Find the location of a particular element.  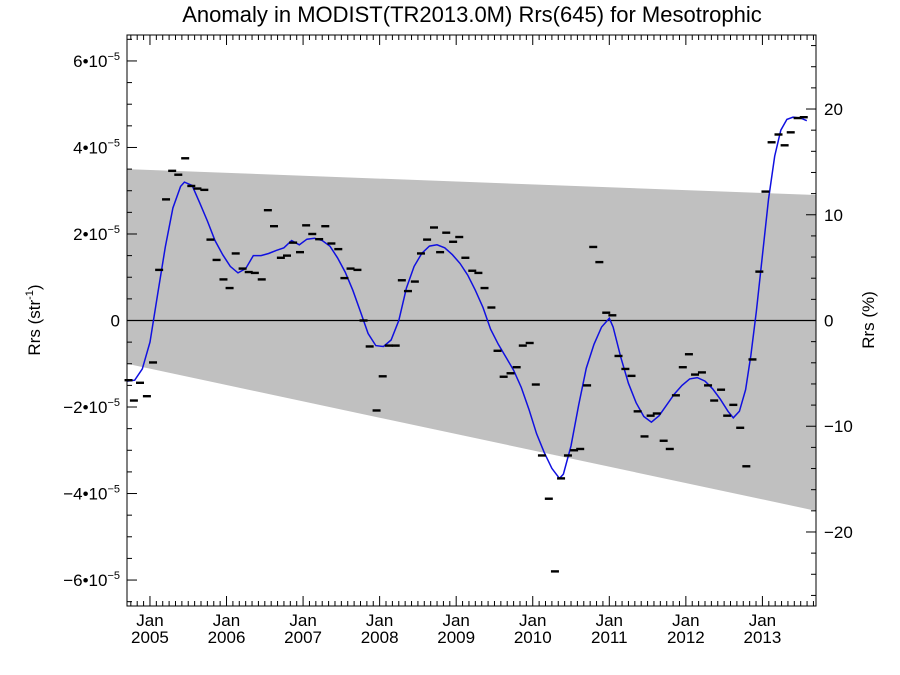

x-tick-label-year: 2010 is located at coordinates (533, 637).